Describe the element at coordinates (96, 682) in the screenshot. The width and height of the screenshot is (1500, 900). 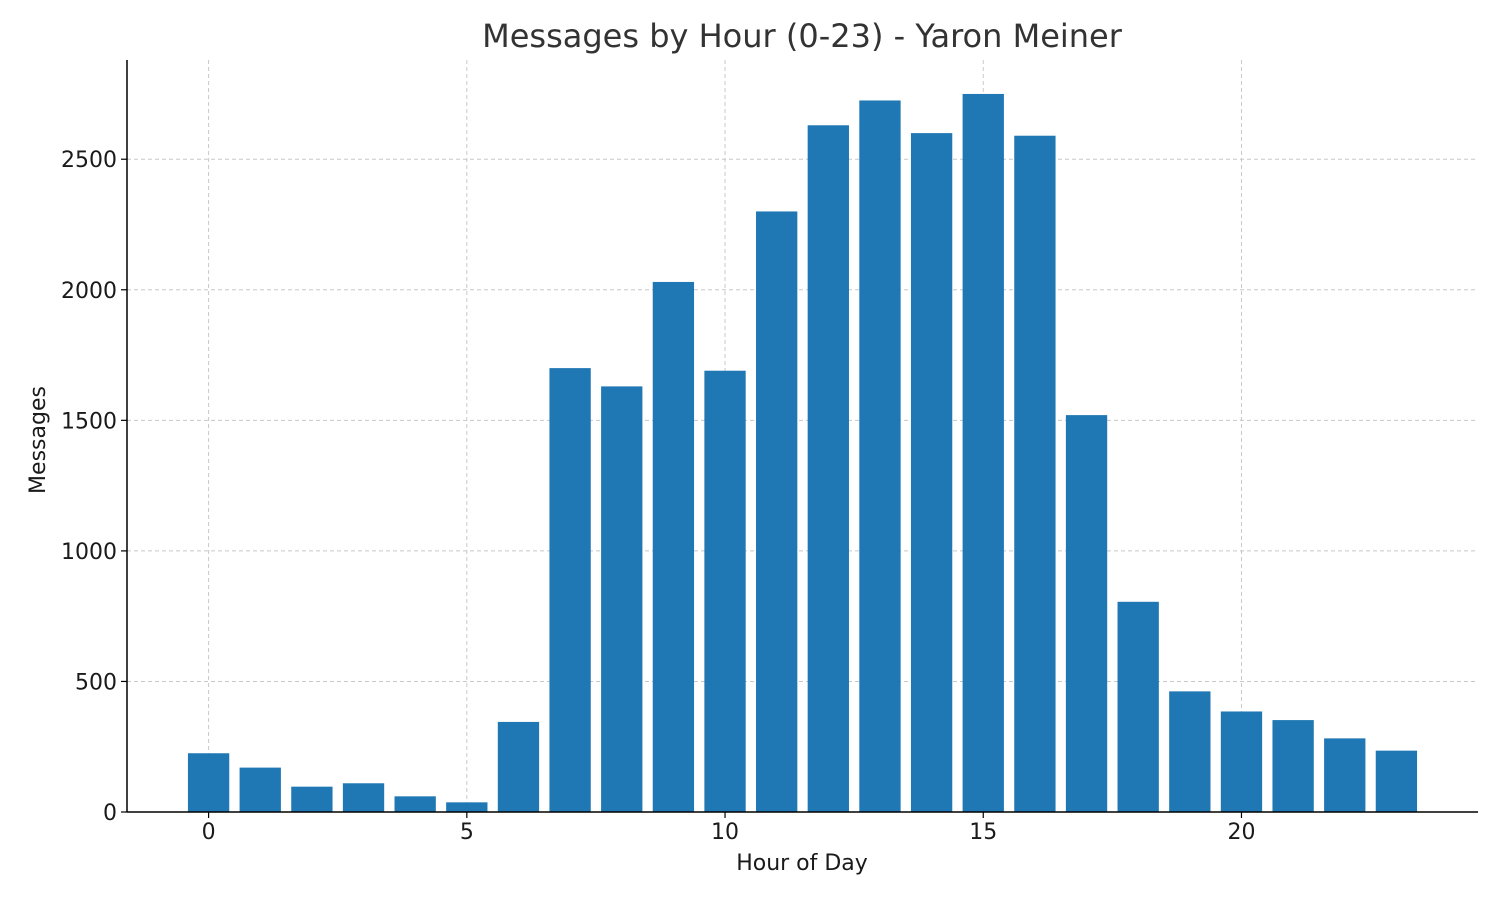
I see `y-tick-label: 500` at that location.